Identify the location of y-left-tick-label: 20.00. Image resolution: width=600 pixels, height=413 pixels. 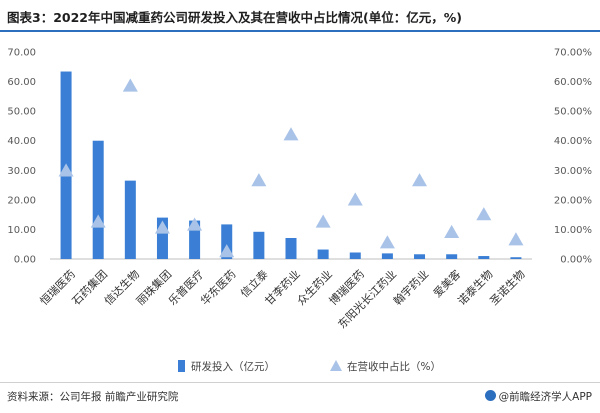
(21, 200).